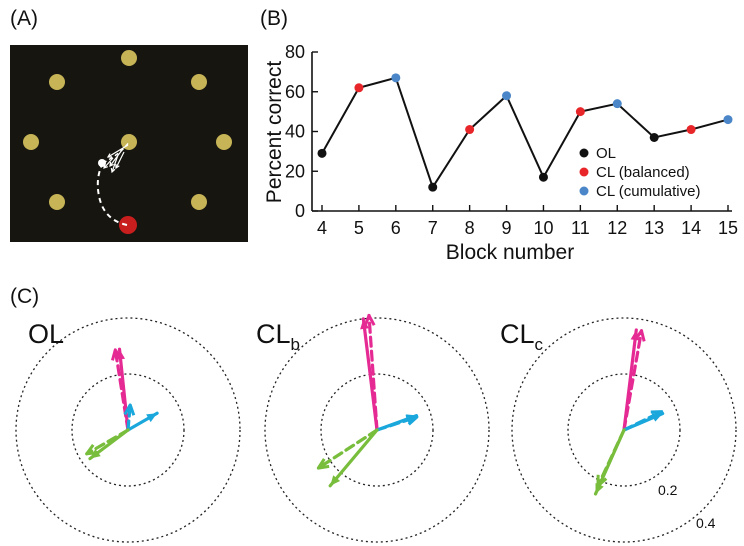 Image resolution: width=744 pixels, height=546 pixels. I want to click on y-tick-label: 60, so click(295, 92).